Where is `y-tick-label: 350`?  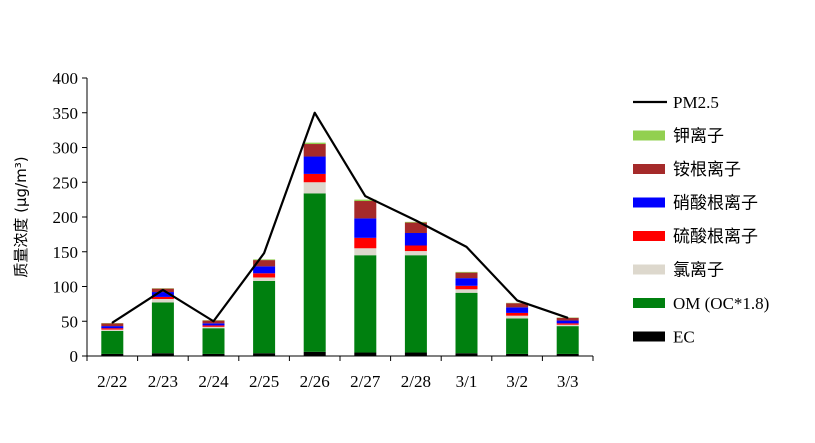 y-tick-label: 350 is located at coordinates (66, 113).